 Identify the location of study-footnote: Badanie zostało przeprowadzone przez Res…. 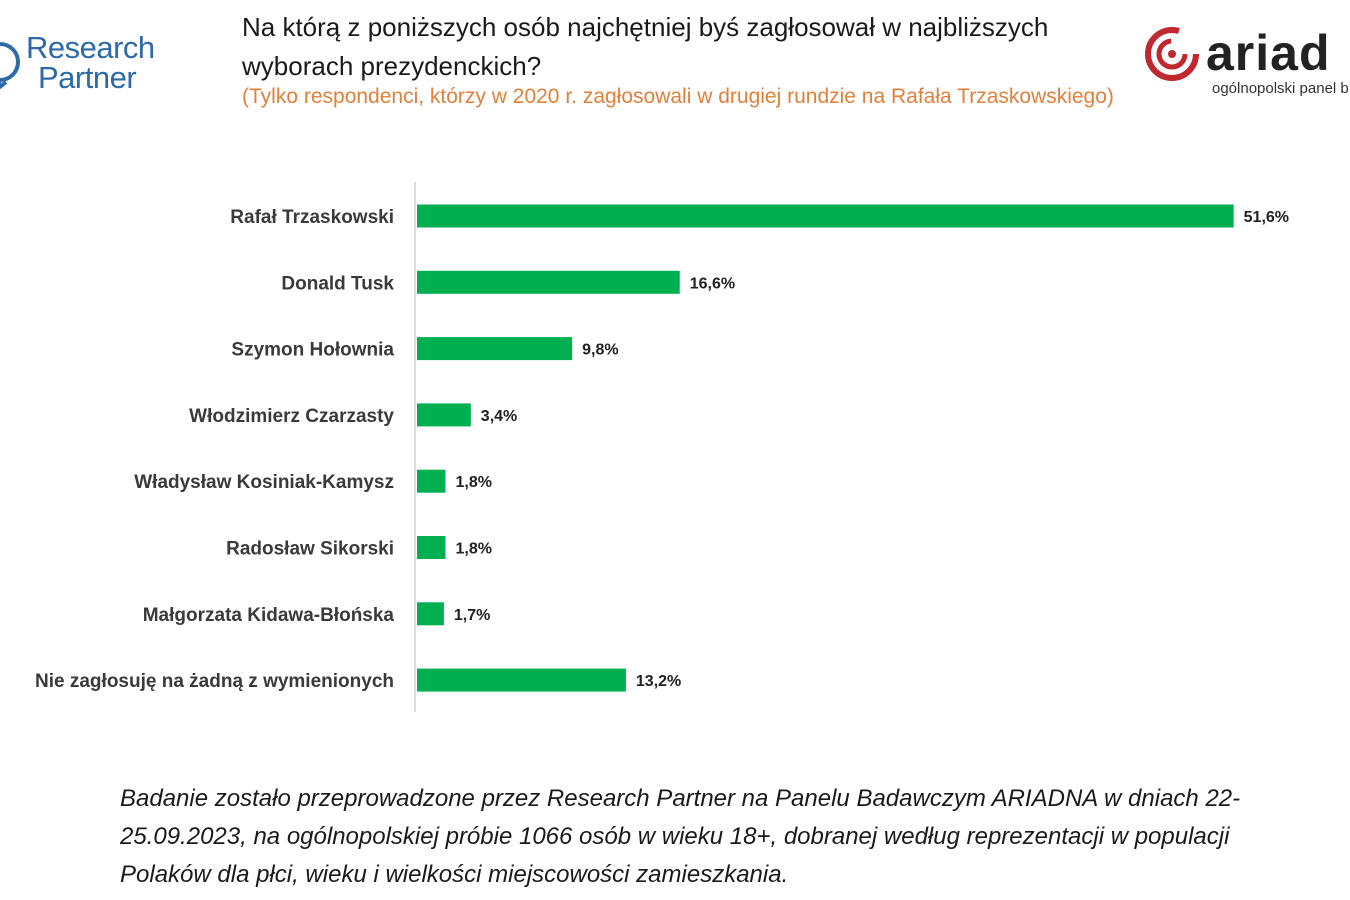
(680, 836).